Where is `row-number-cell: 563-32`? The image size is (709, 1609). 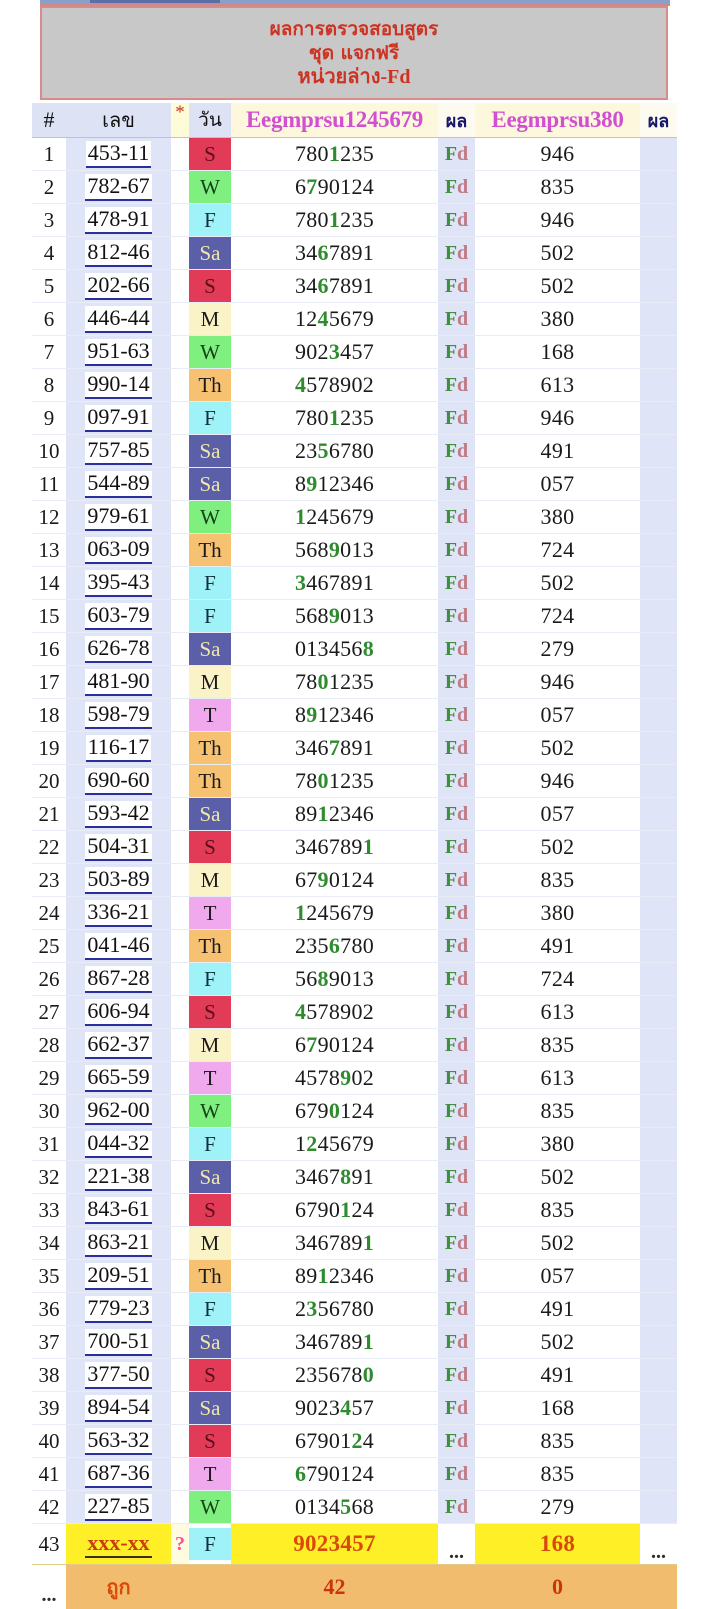
row-number-cell: 563-32 is located at coordinates (118, 1441).